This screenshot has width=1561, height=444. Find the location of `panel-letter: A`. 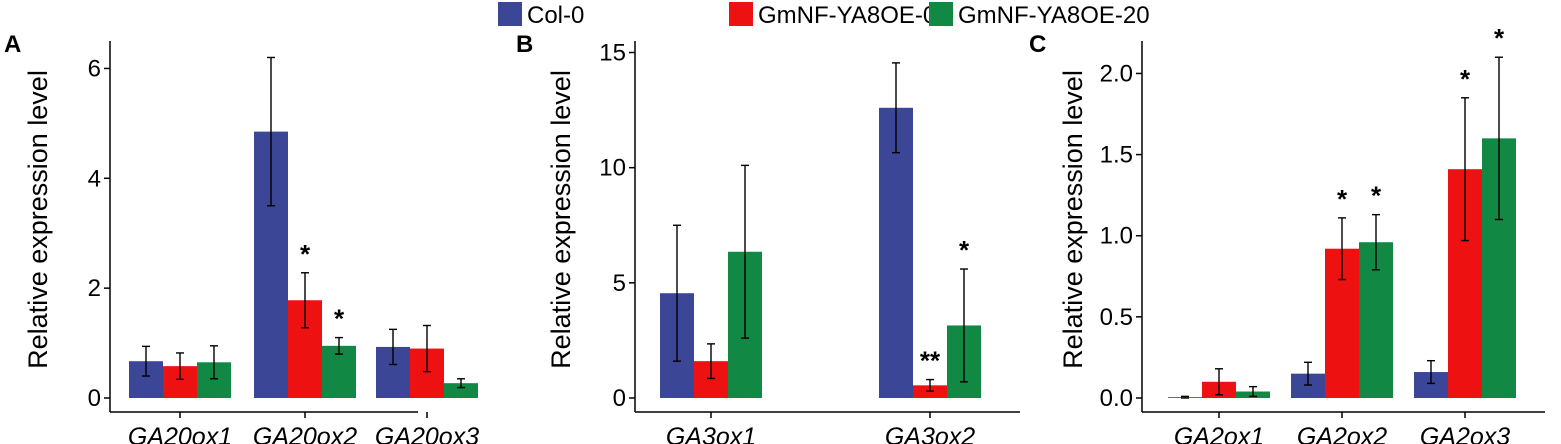

panel-letter: A is located at coordinates (12, 44).